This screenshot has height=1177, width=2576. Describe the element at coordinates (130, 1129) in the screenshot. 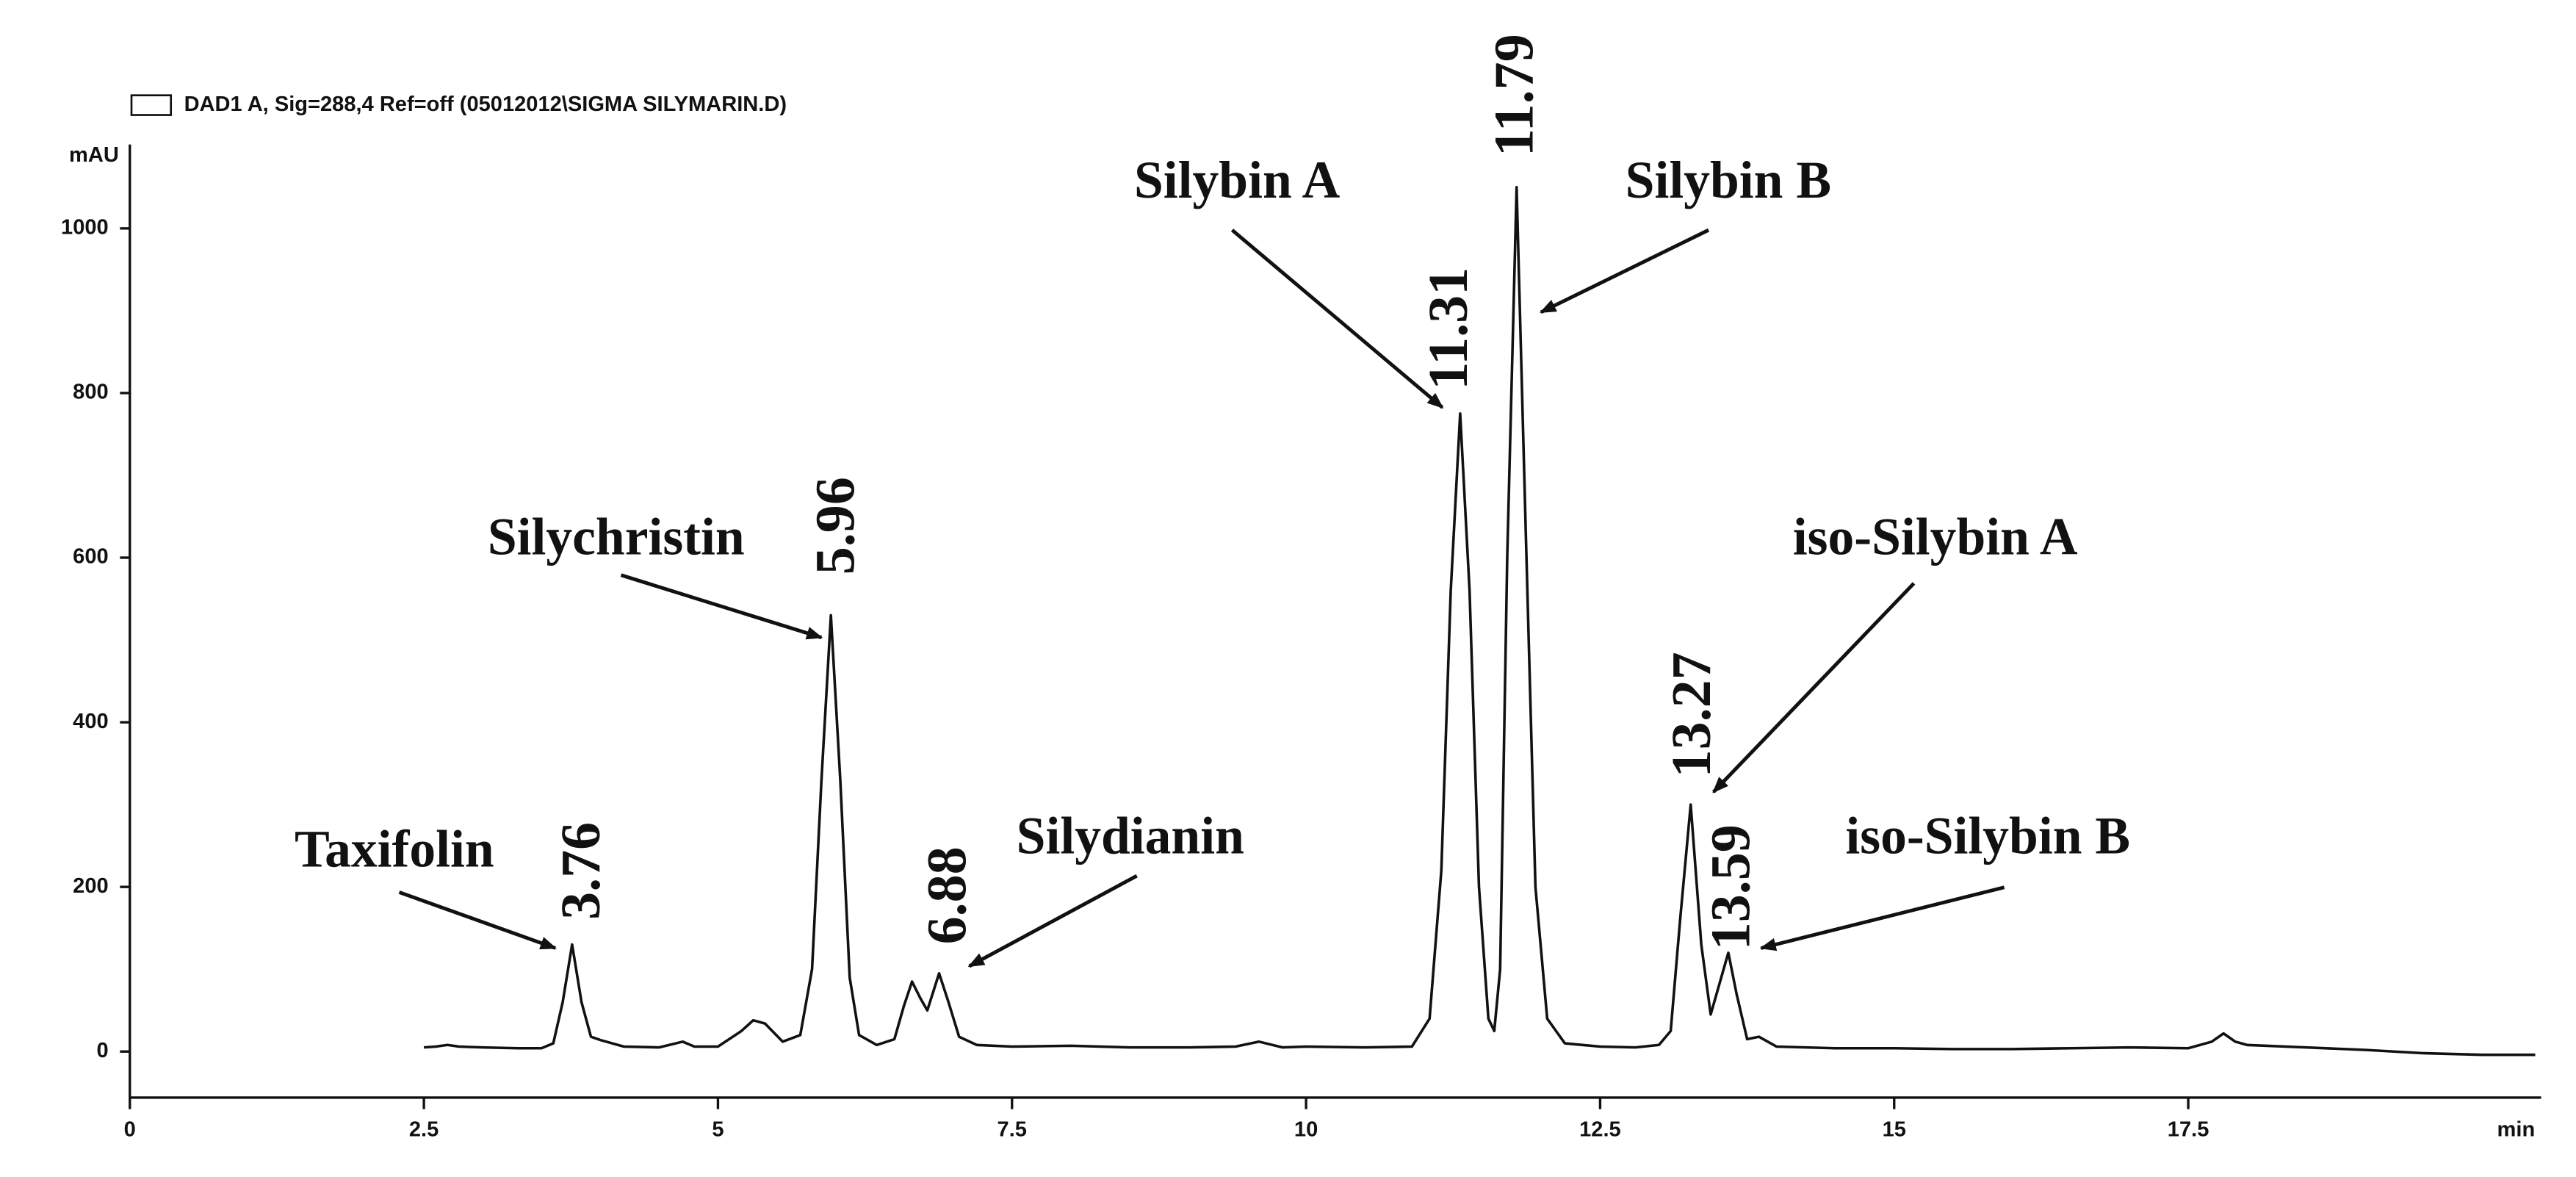

I see `x-tick-label: 0` at that location.